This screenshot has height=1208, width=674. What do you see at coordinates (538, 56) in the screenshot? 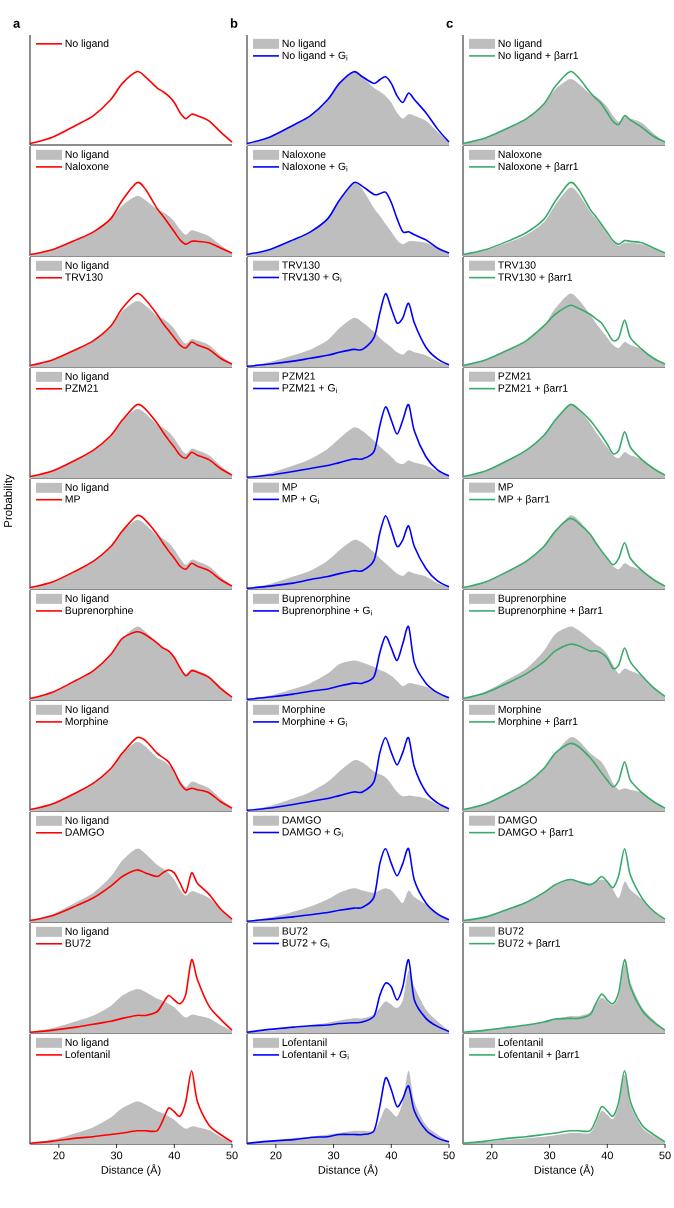
I see `legend-label: No ligand + βarr1` at bounding box center [538, 56].